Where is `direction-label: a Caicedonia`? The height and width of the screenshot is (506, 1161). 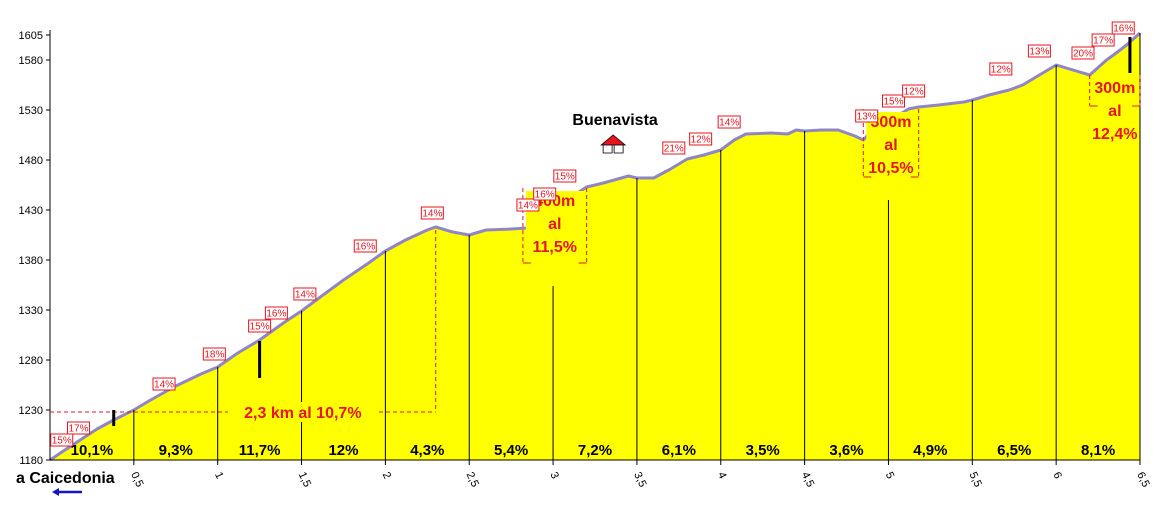 direction-label: a Caicedonia is located at coordinates (65, 478).